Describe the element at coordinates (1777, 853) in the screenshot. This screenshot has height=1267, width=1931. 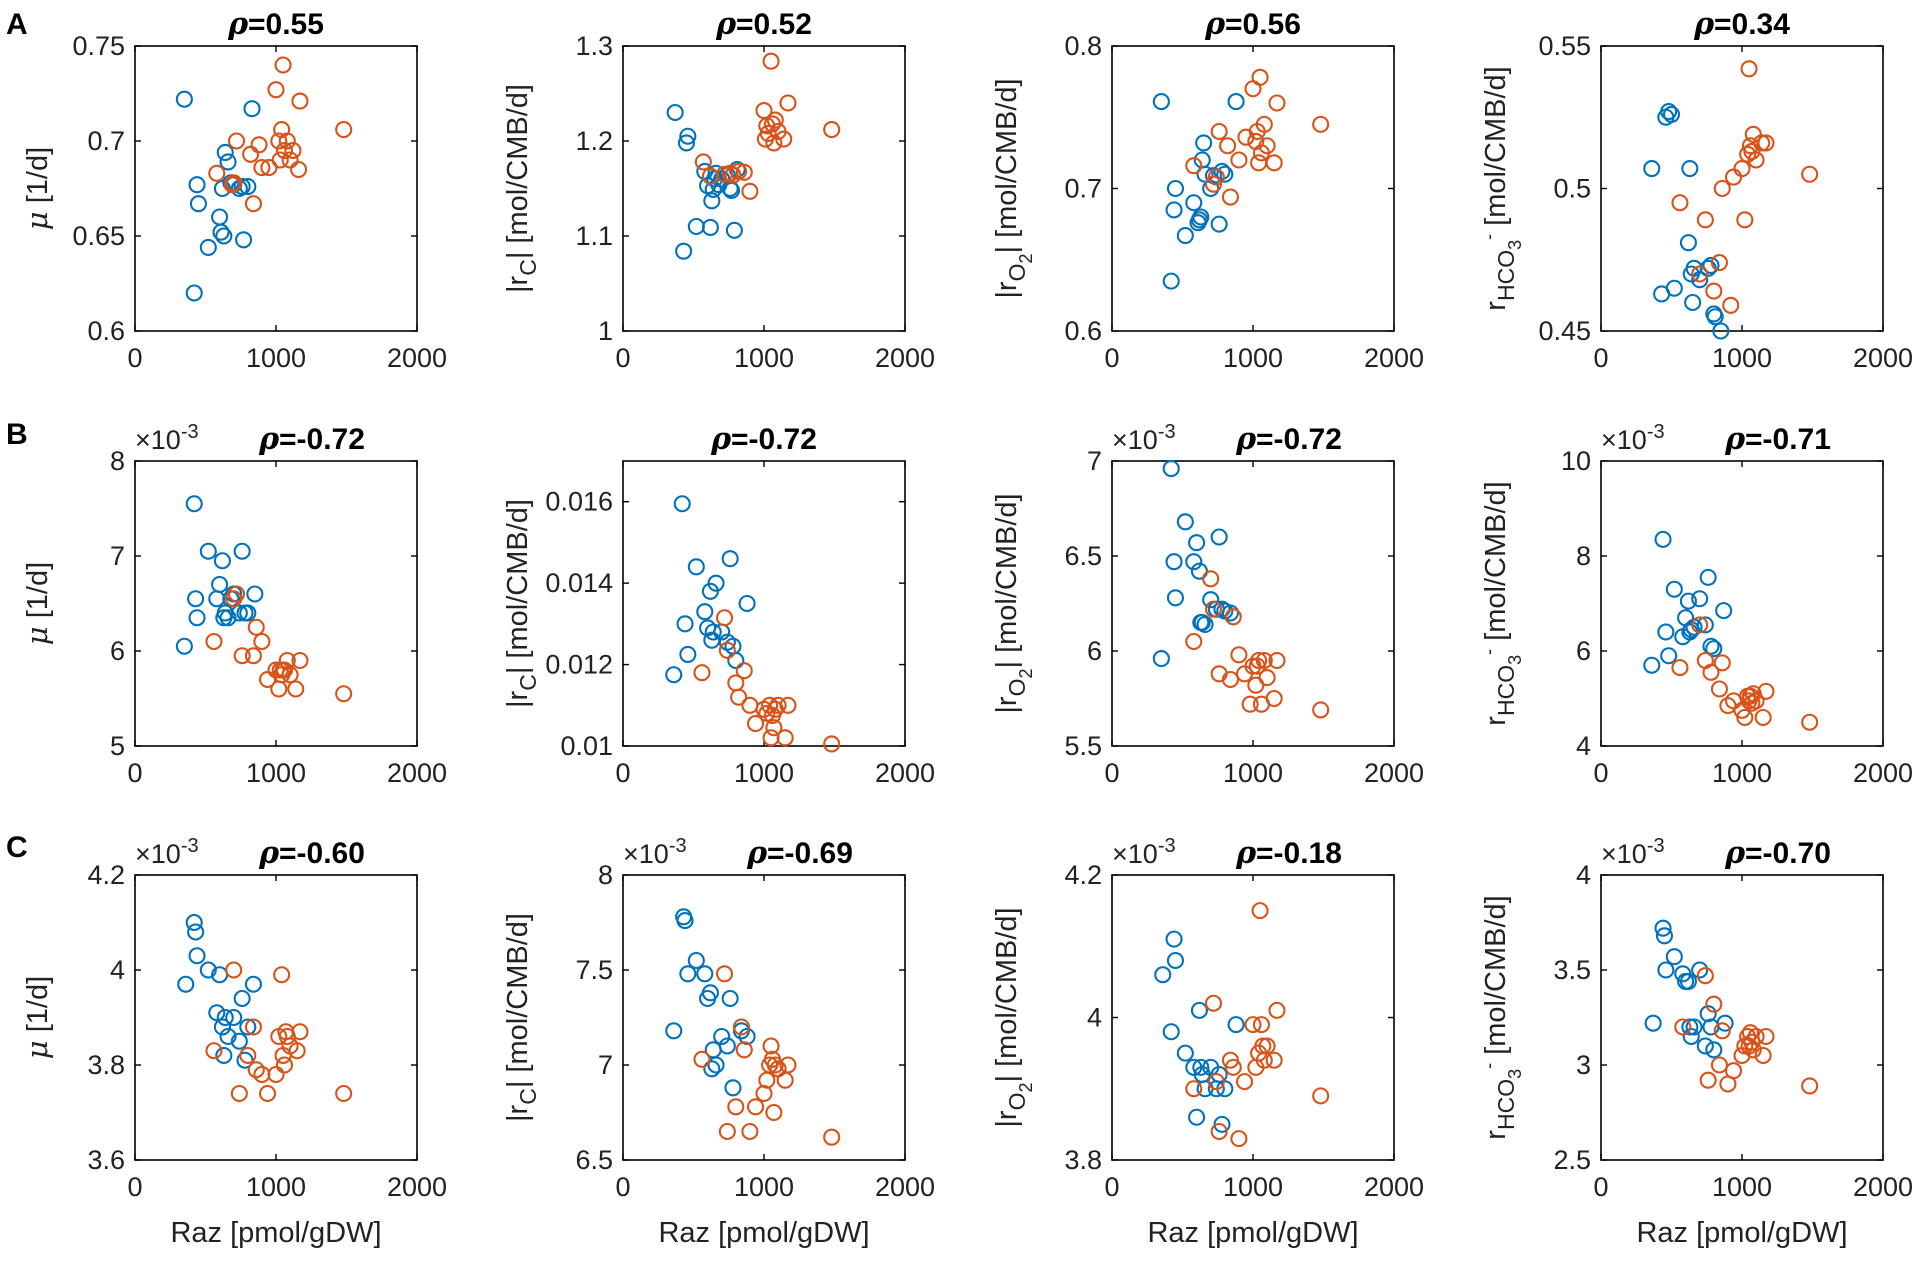
I see `panel-title: ρ=-0.70` at that location.